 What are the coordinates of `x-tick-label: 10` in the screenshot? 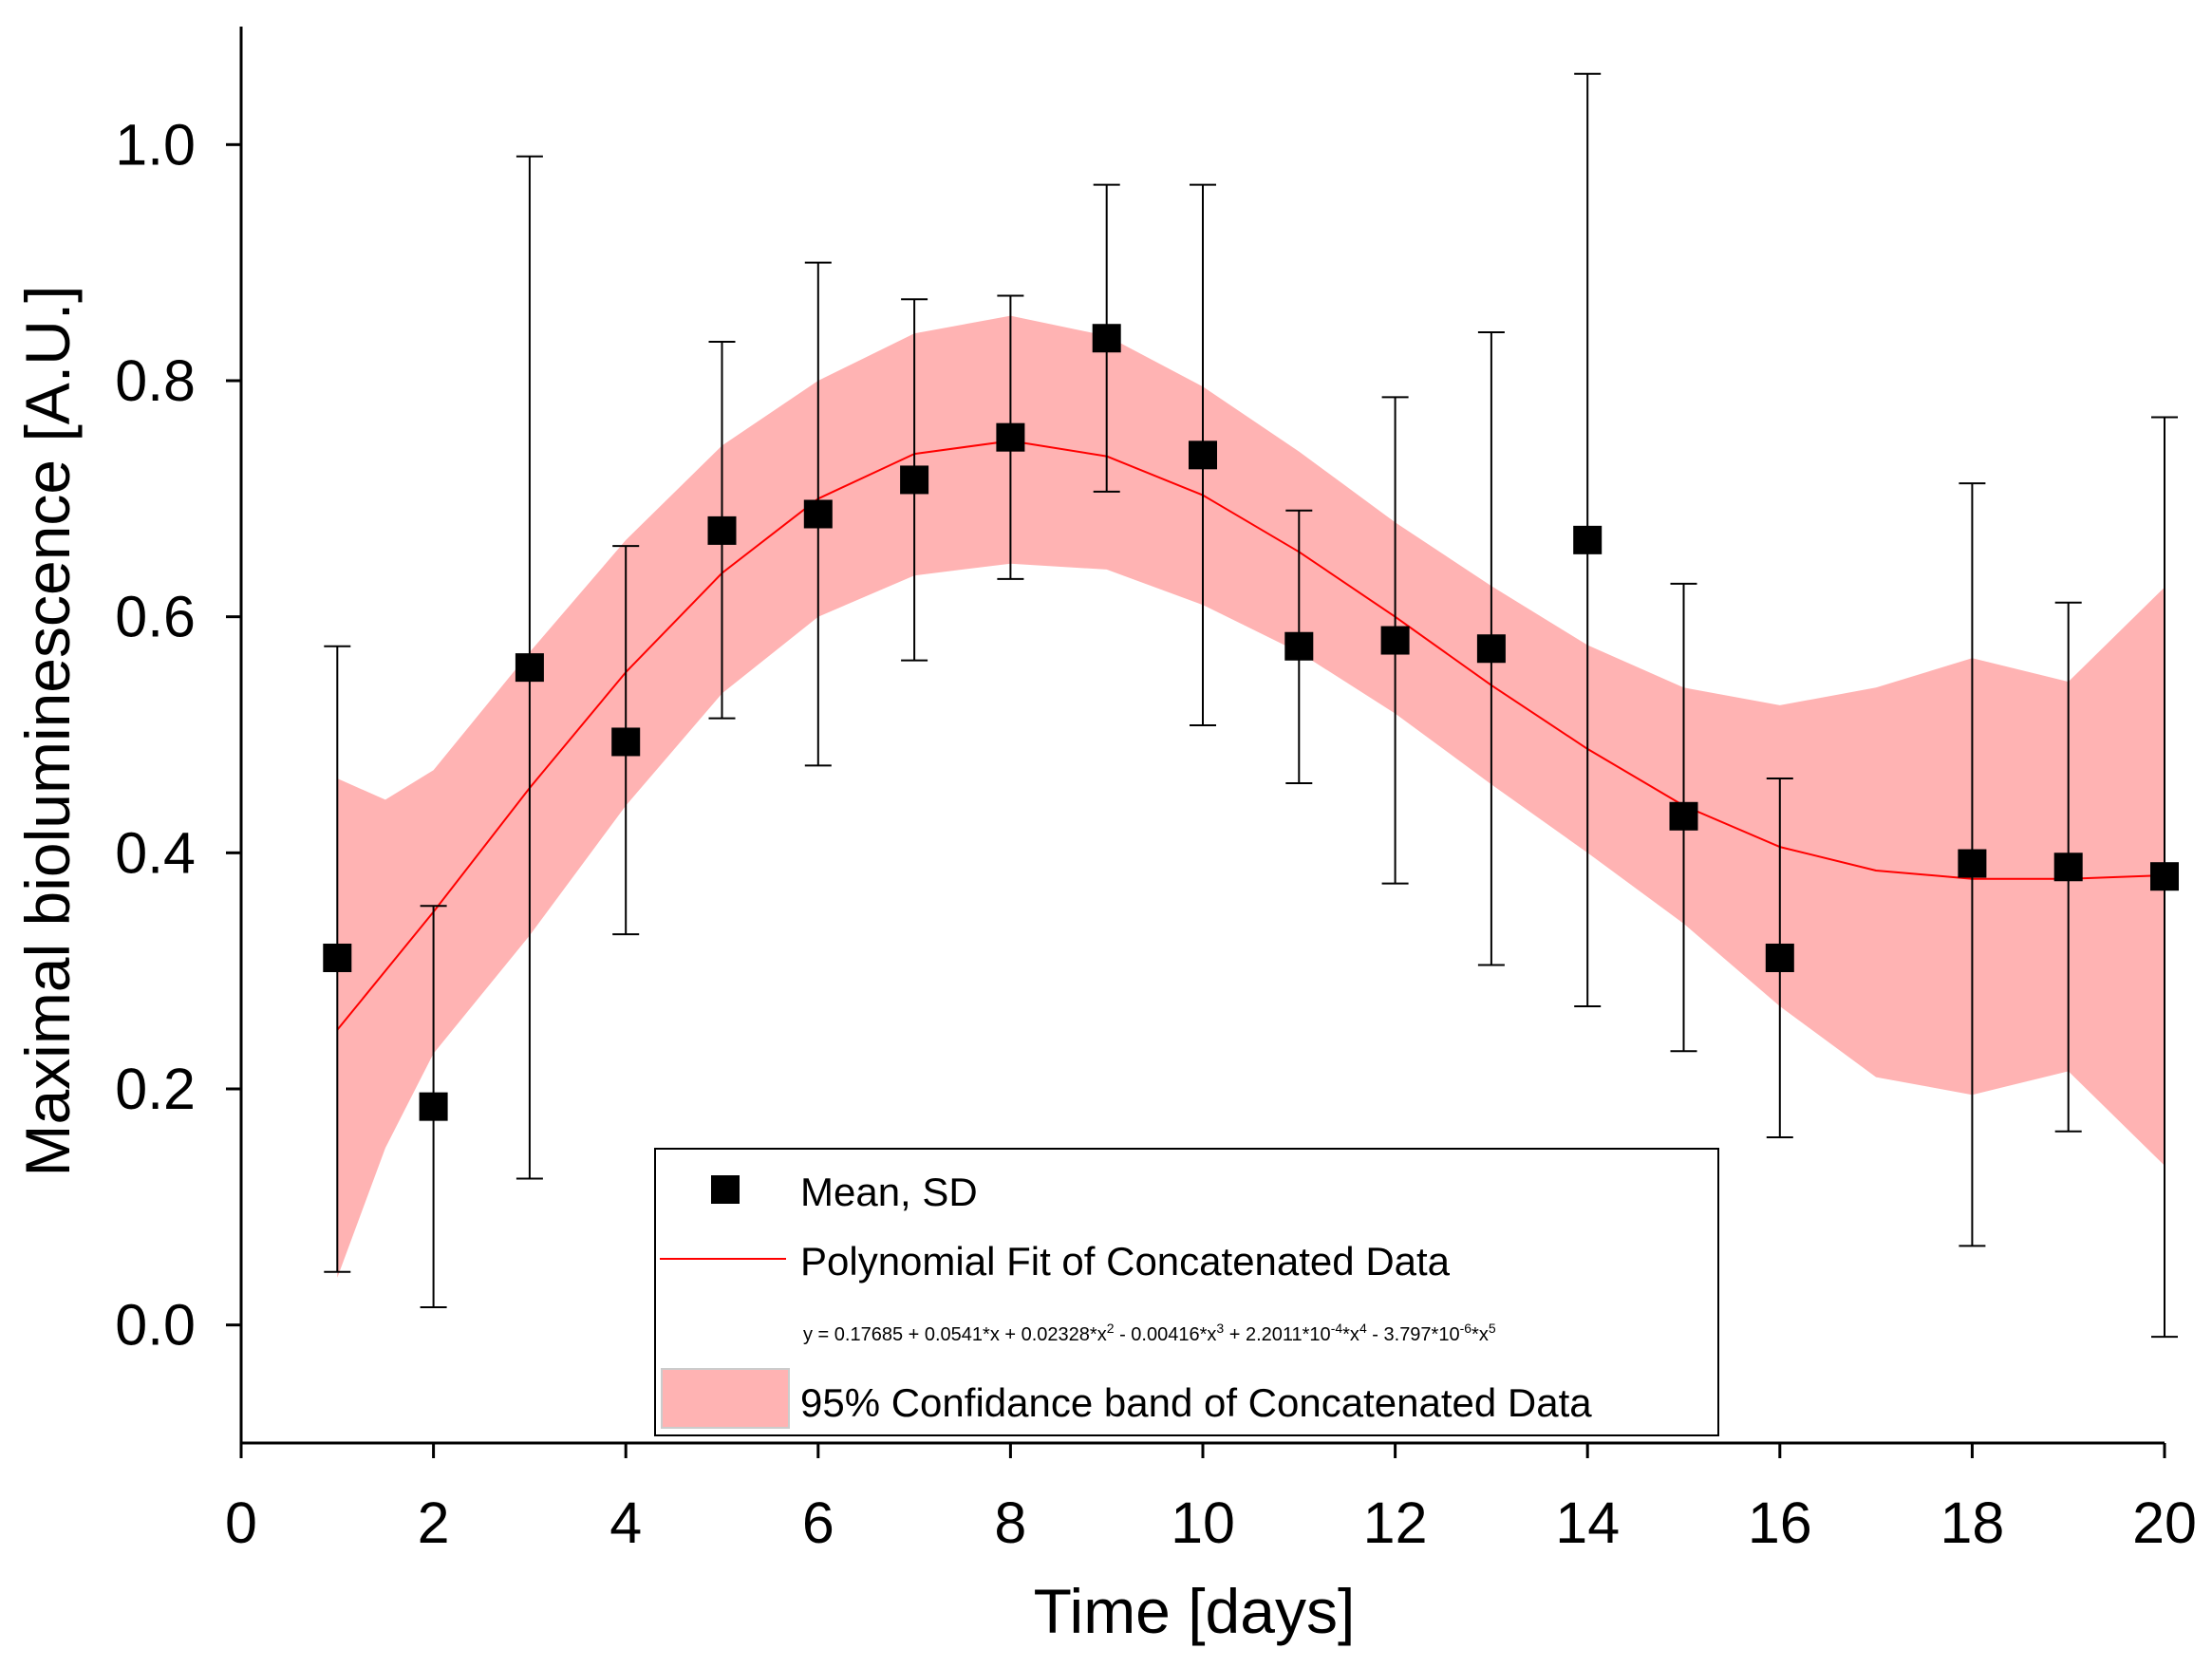 It's located at (1203, 1522).